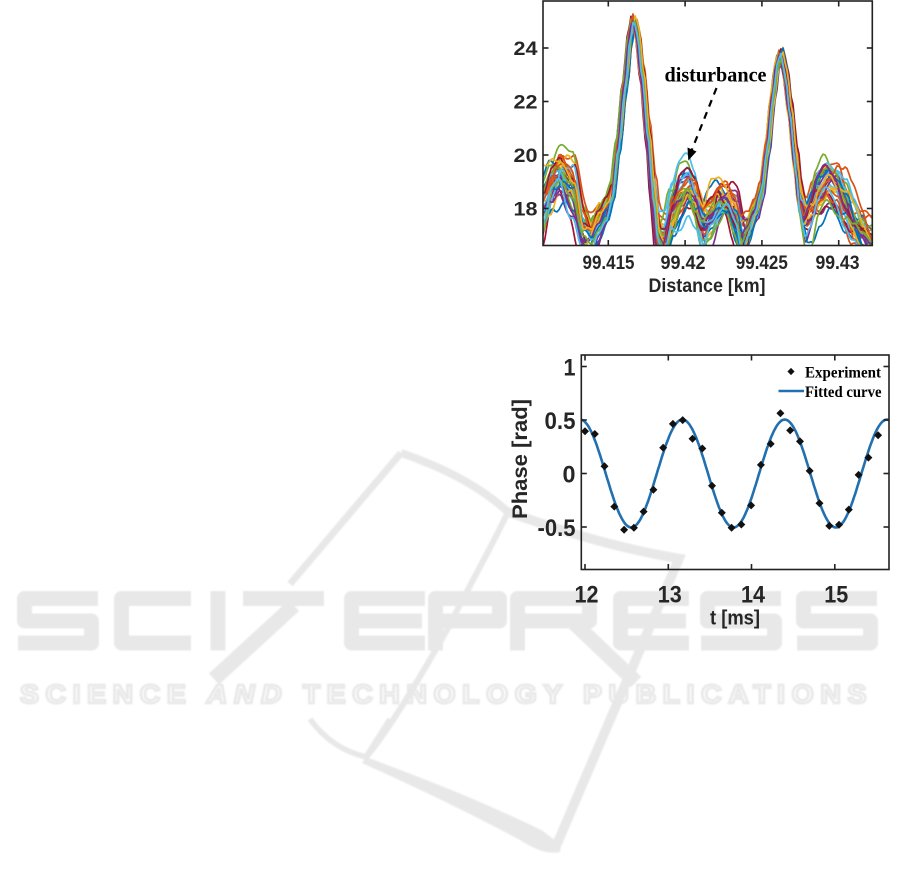 The height and width of the screenshot is (881, 901). I want to click on svg-text: 15, so click(836, 594).